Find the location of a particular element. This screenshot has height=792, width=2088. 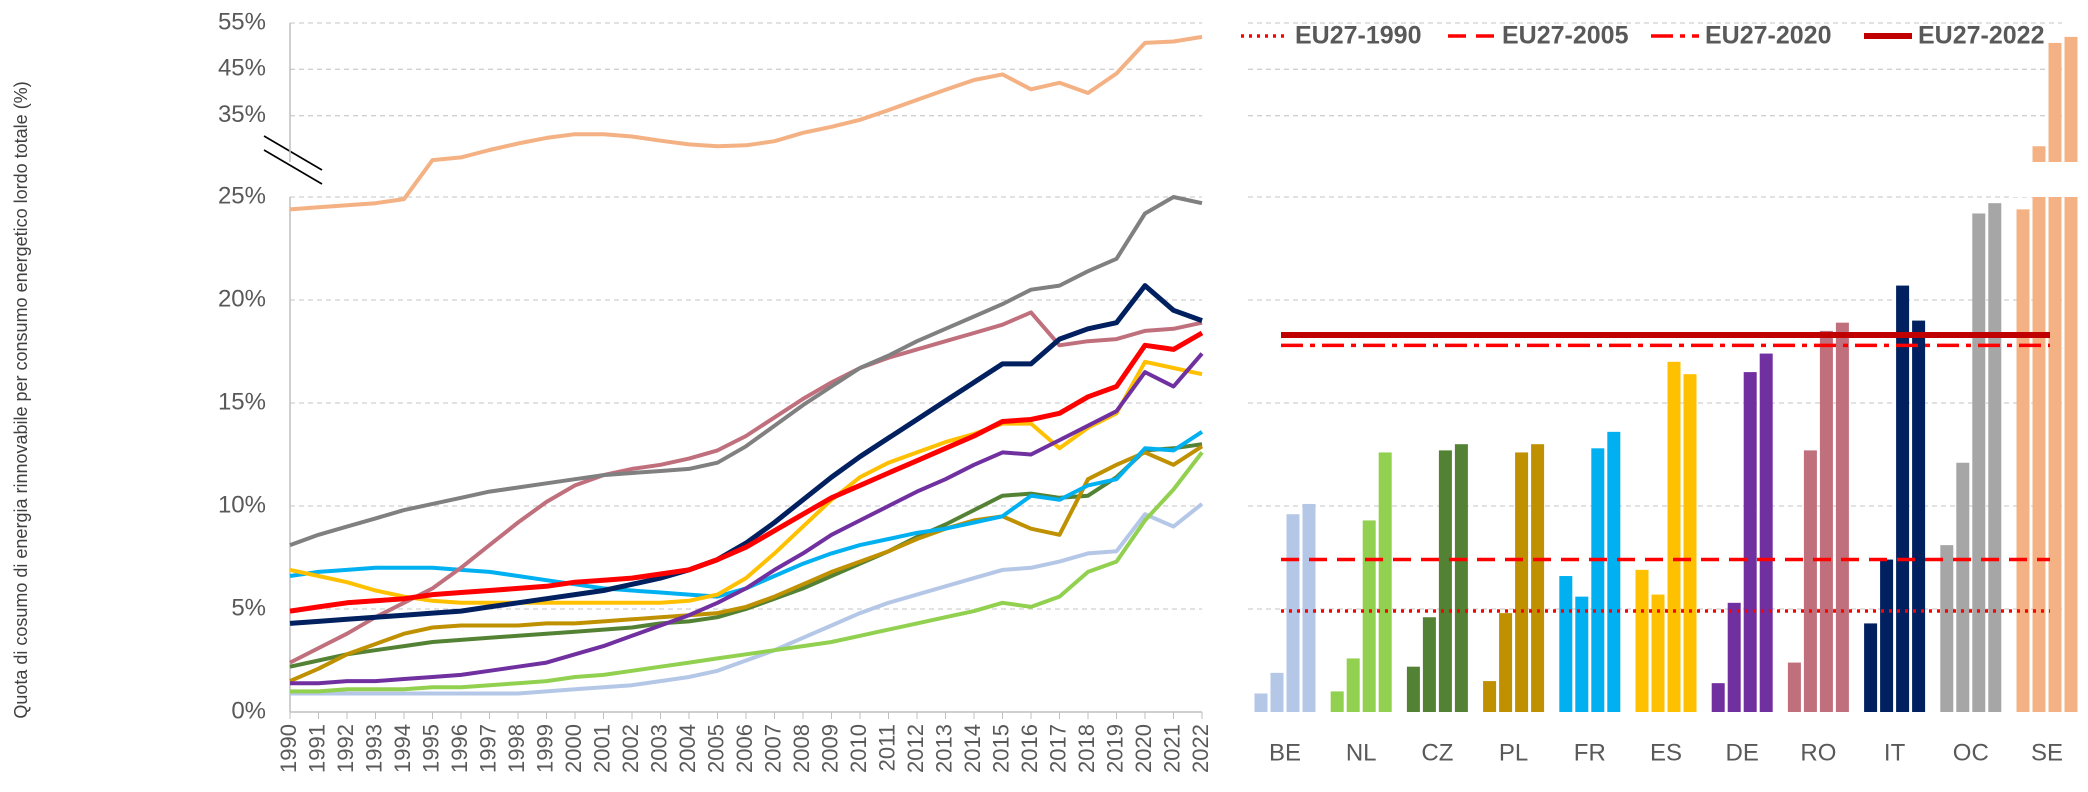

x-tick-label: SE is located at coordinates (2047, 752).